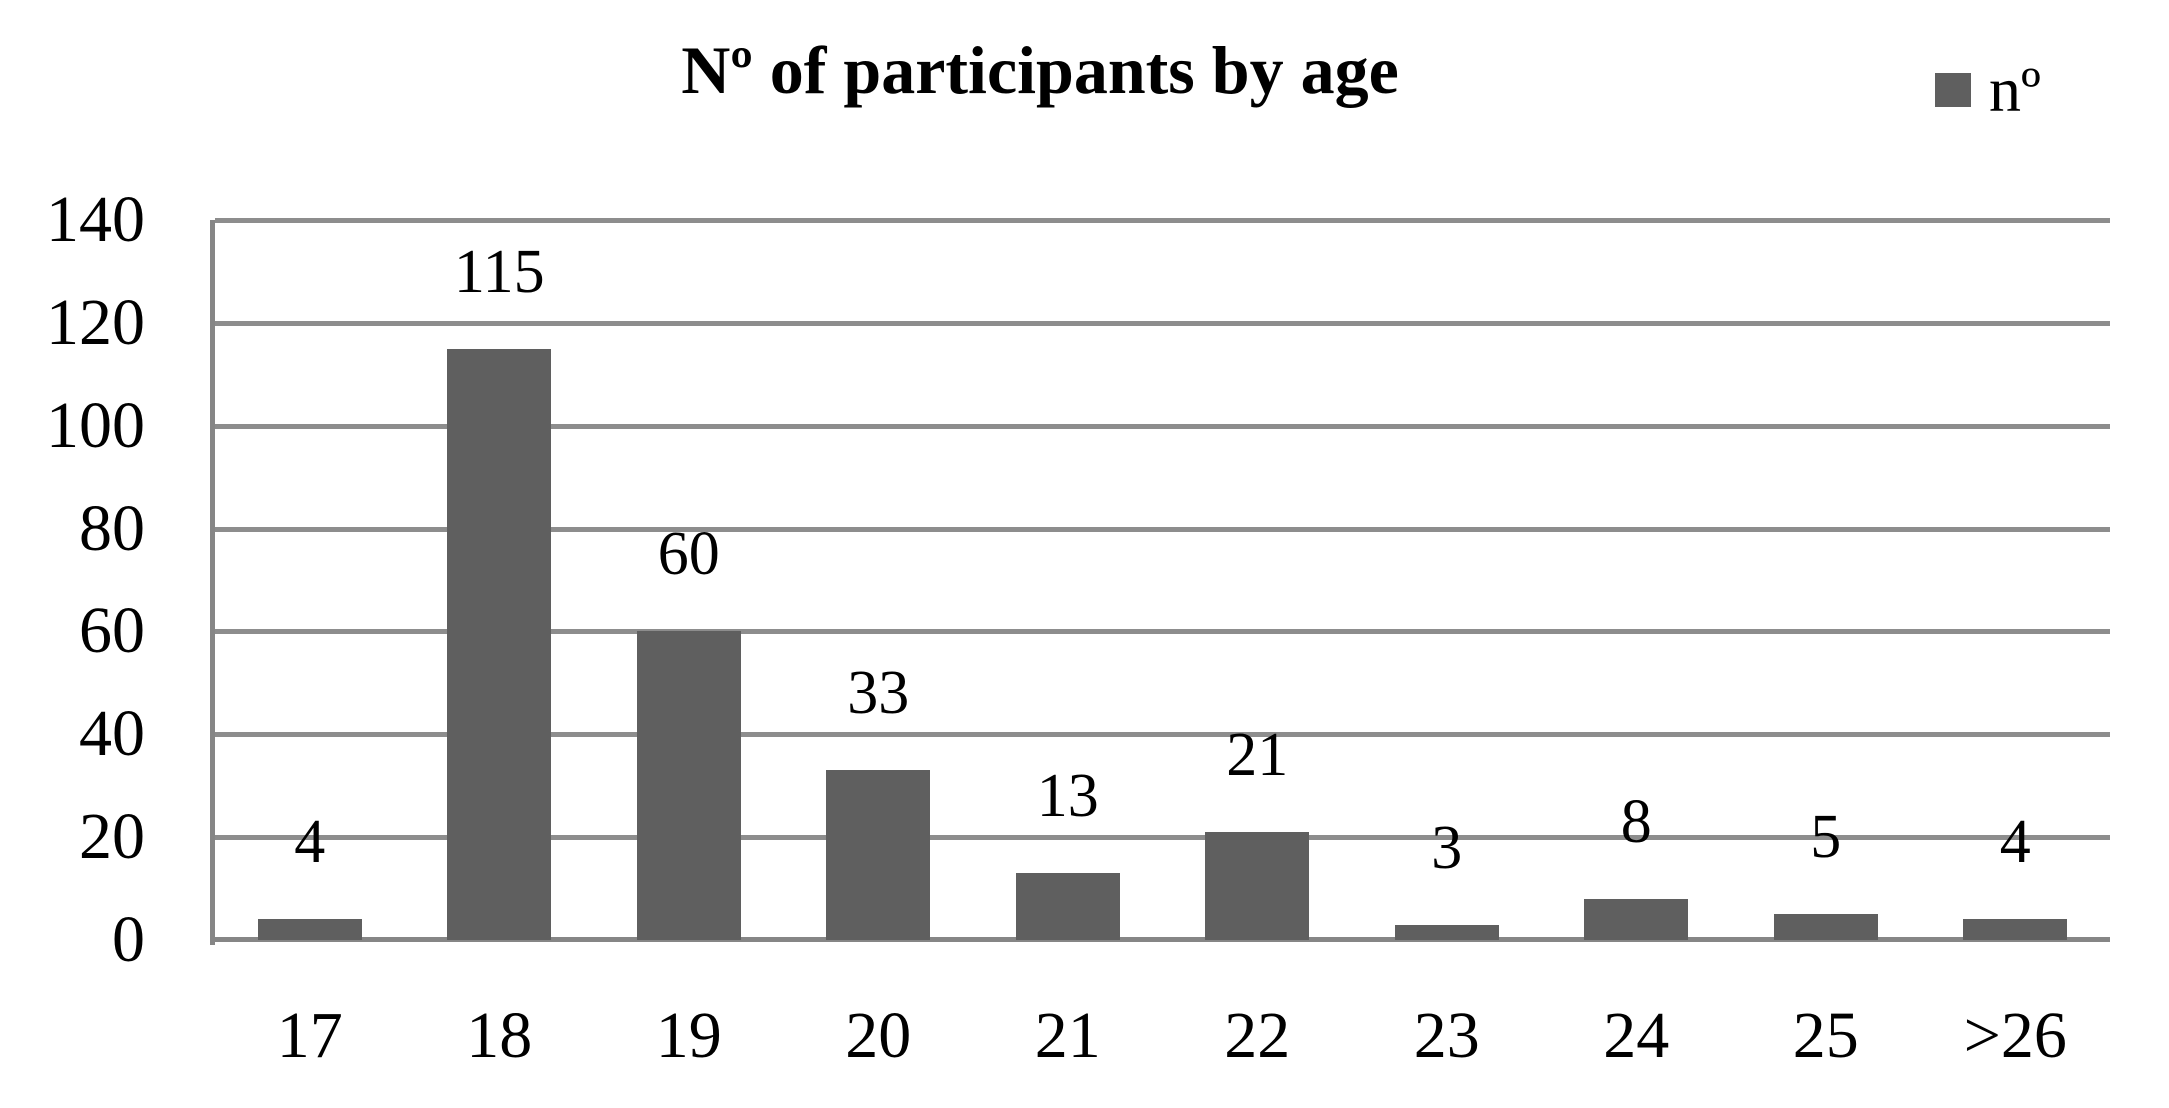  What do you see at coordinates (112, 631) in the screenshot?
I see `y-tick-label-60: 60` at bounding box center [112, 631].